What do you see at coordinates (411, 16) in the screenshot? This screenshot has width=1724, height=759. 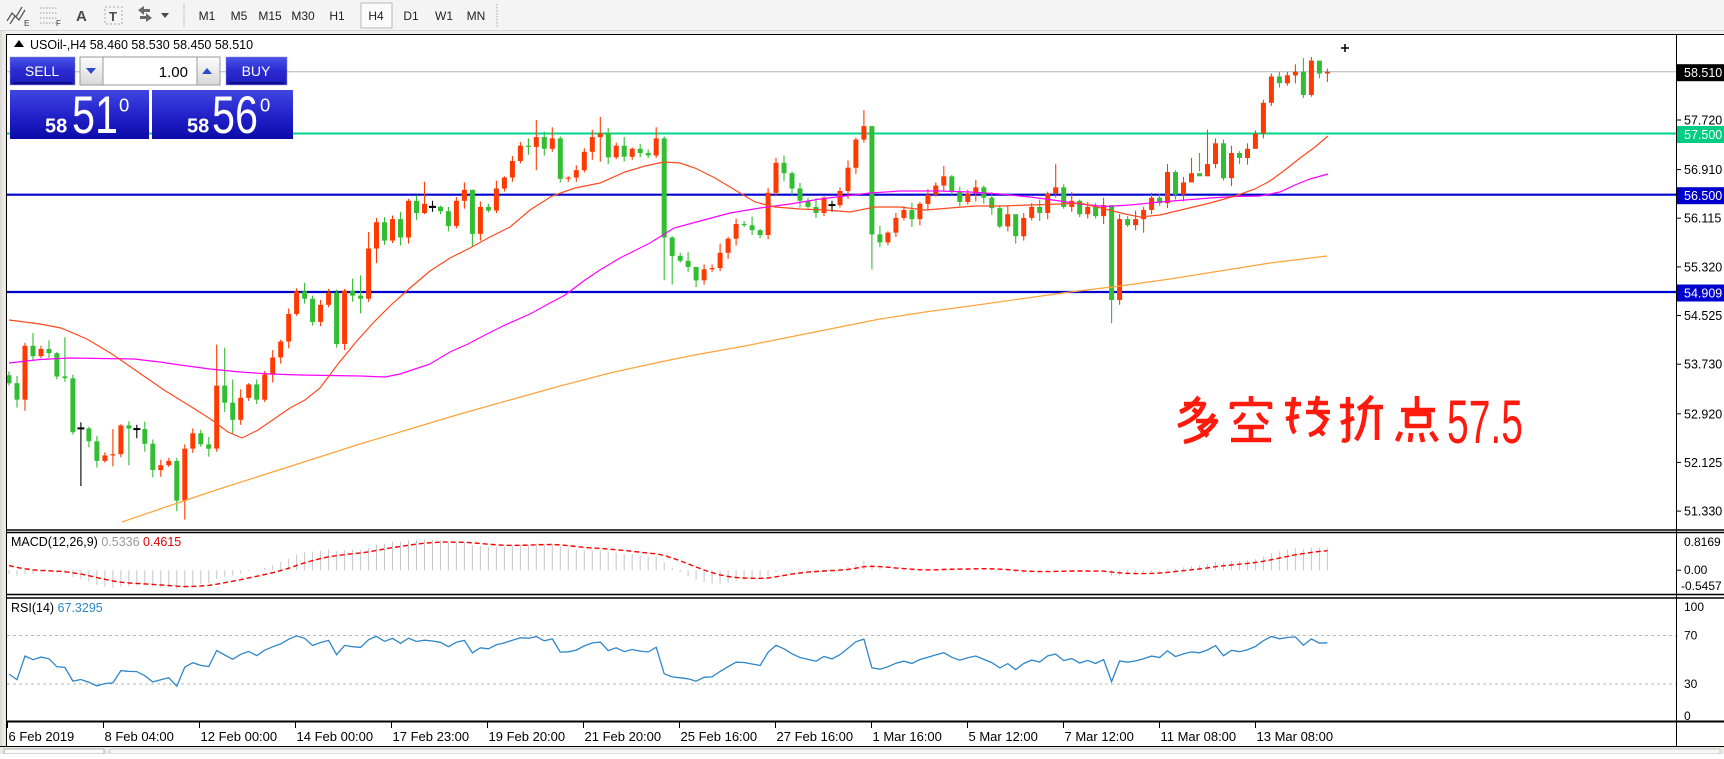 I see `svg-text: D1` at bounding box center [411, 16].